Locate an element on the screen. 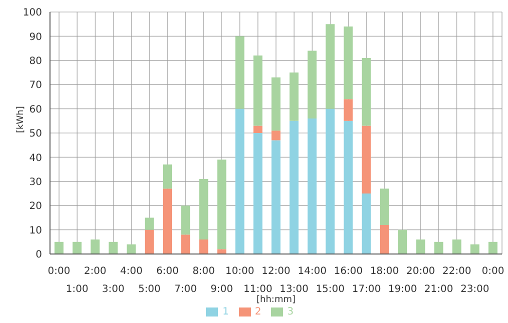  x-tick-label: 16:00 is located at coordinates (348, 271).